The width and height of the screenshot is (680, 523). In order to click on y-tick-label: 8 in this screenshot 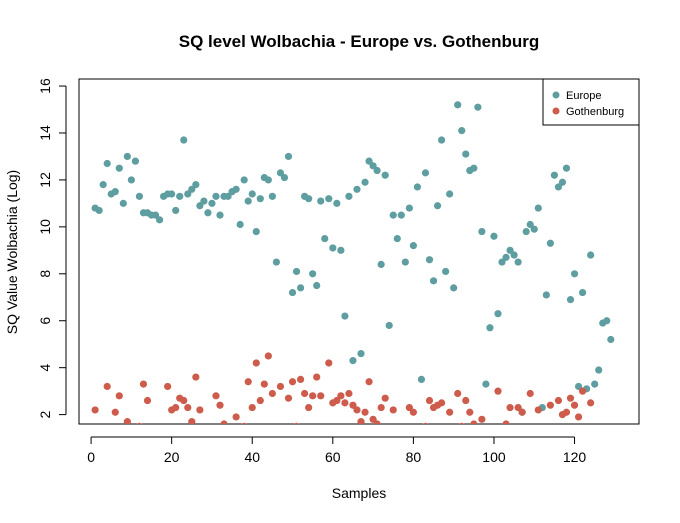, I will do `click(45, 274)`.